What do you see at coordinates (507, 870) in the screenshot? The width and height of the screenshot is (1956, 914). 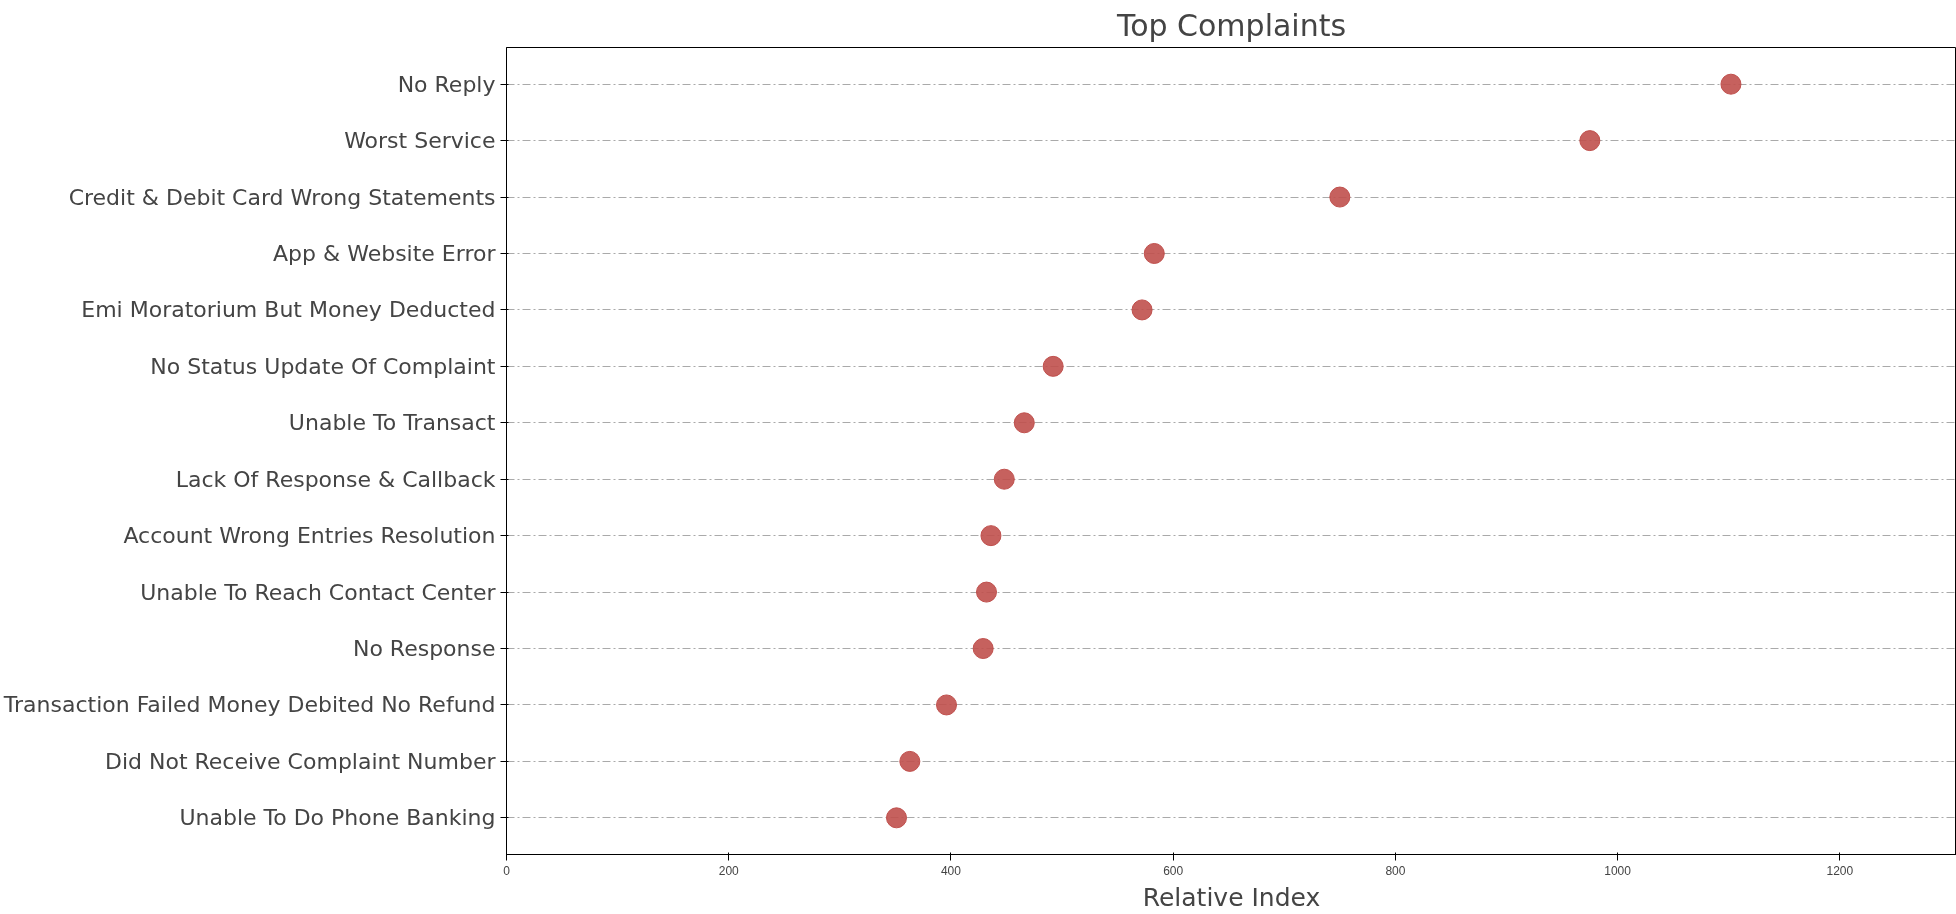 I see `x-tick-label: 0` at bounding box center [507, 870].